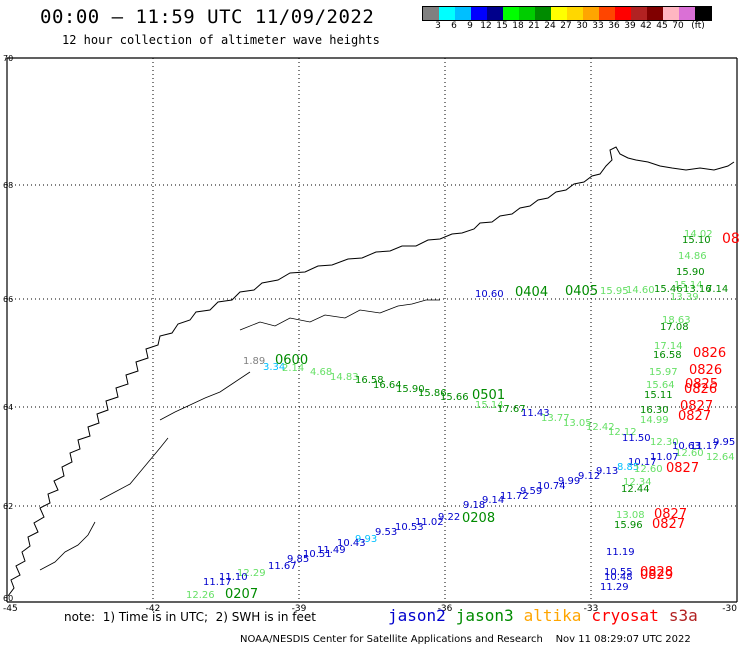  I want to click on wave-height-label: 11.67, so click(282, 566).